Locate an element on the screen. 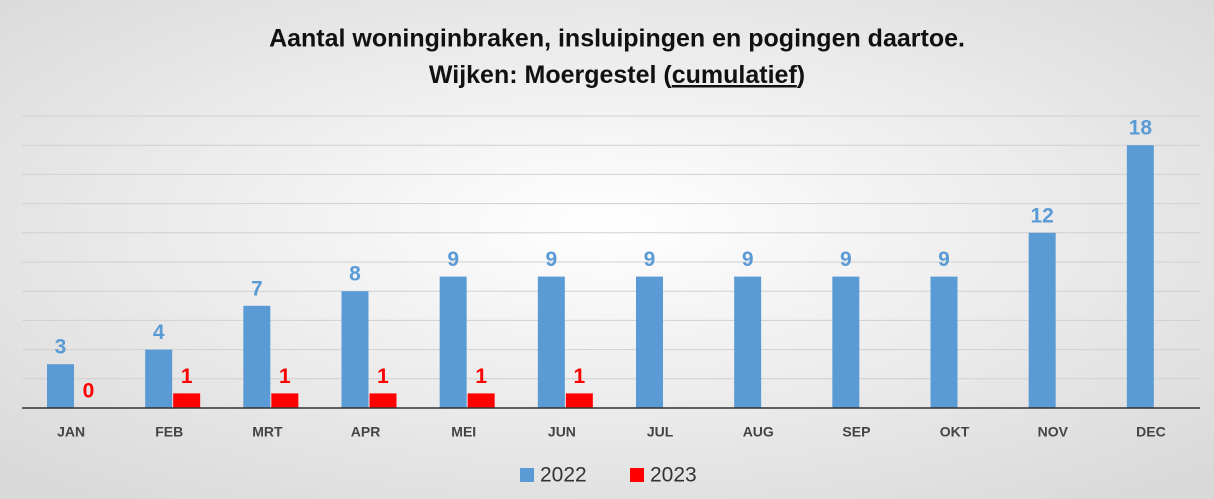 This screenshot has width=1214, height=499. value-label: 7 is located at coordinates (257, 288).